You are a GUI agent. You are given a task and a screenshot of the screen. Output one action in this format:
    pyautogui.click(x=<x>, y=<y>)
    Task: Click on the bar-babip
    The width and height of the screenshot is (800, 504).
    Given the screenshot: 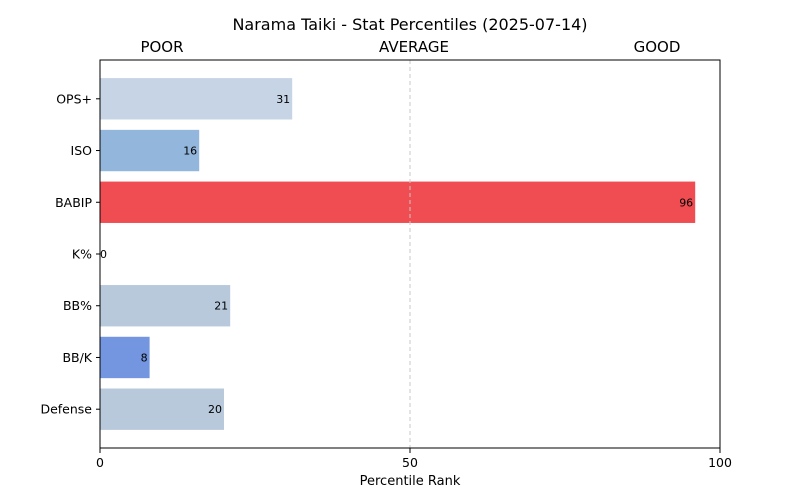 What is the action you would take?
    pyautogui.click(x=398, y=202)
    